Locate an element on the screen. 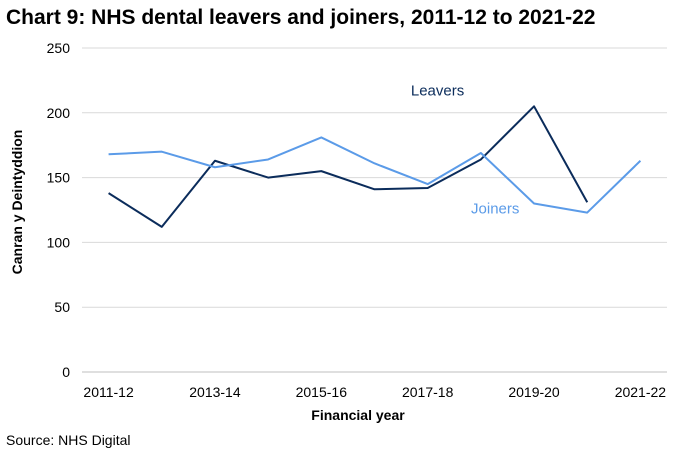 The image size is (688, 460). x-tick-label: 2015-16 is located at coordinates (322, 392).